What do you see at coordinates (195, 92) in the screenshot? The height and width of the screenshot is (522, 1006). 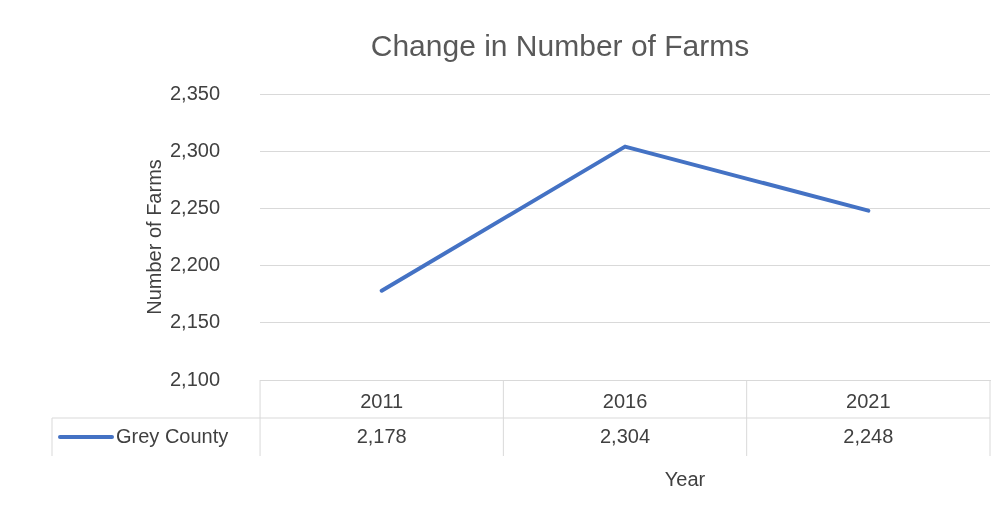 I see `y-tick-label: 2,350` at bounding box center [195, 92].